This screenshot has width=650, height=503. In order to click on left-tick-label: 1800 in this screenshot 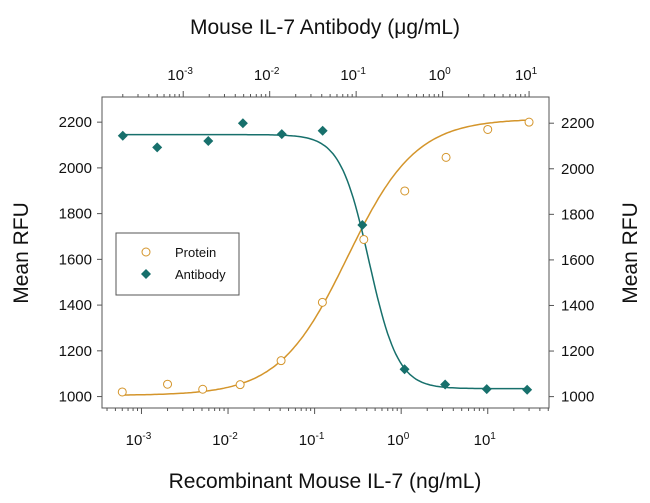, I will do `click(75, 214)`.